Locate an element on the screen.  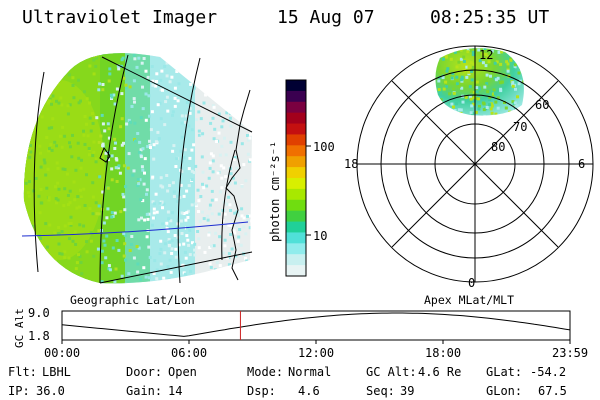
dsp-label: Dsp: is located at coordinates (261, 391).